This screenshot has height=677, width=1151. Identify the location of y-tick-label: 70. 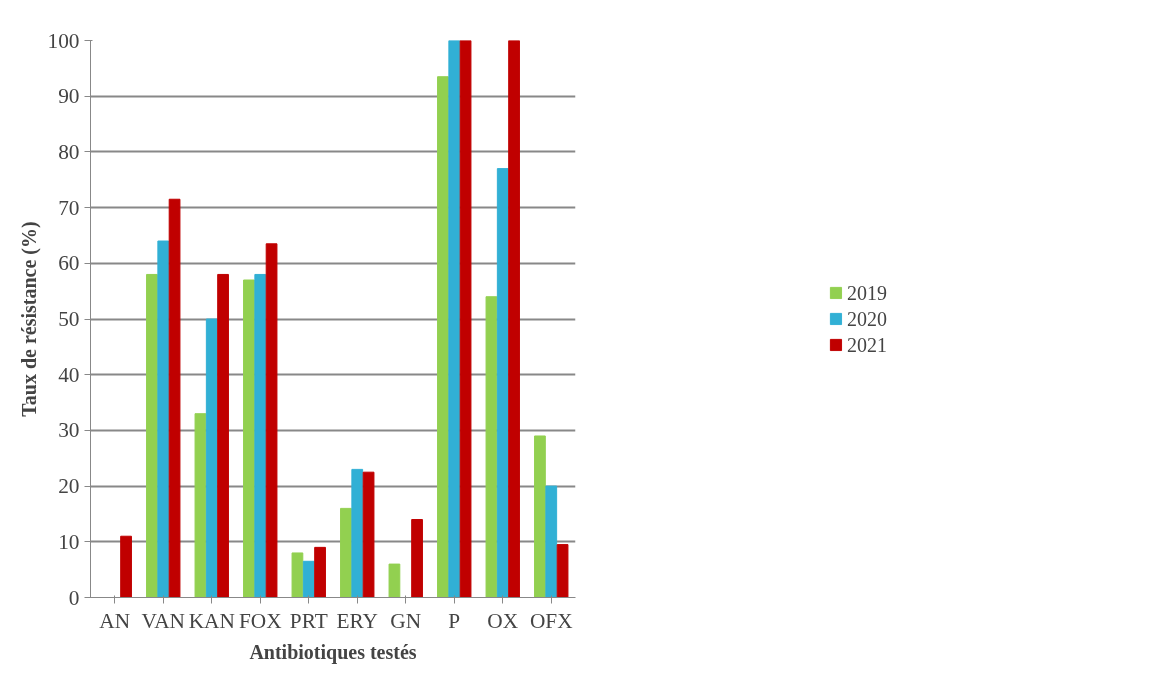
(69, 207).